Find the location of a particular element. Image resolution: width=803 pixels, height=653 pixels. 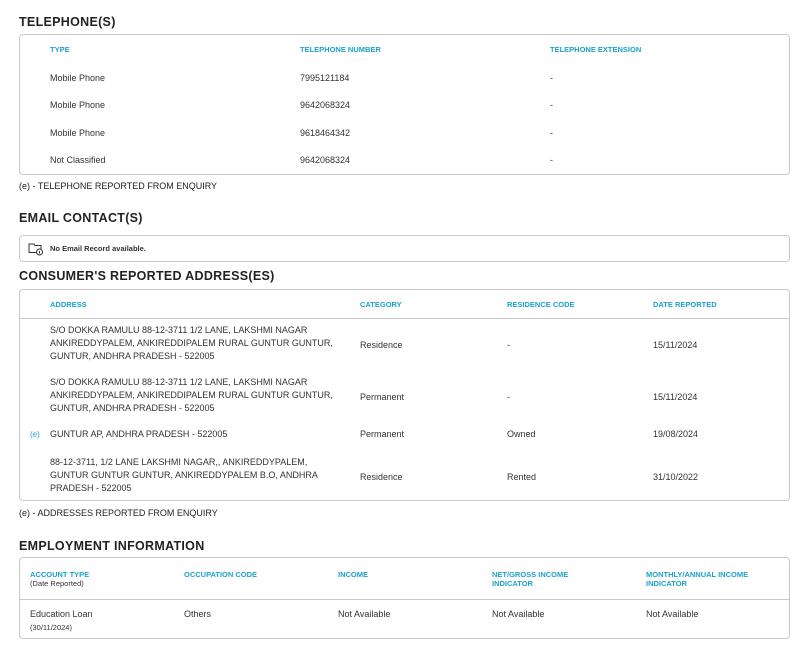

address-value: GUNTUR AP, ANDHRA PRADESH - 522005 is located at coordinates (139, 434).